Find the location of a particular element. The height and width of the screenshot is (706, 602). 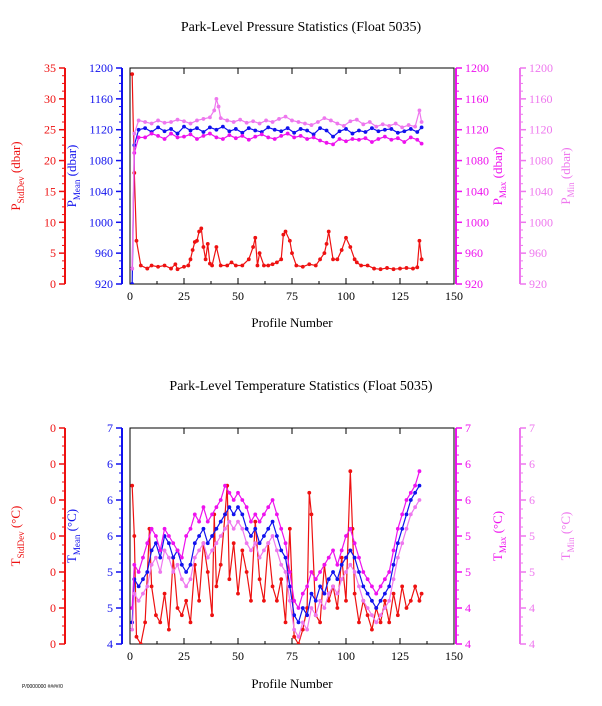

max-tick-label: 1080 is located at coordinates (477, 161).